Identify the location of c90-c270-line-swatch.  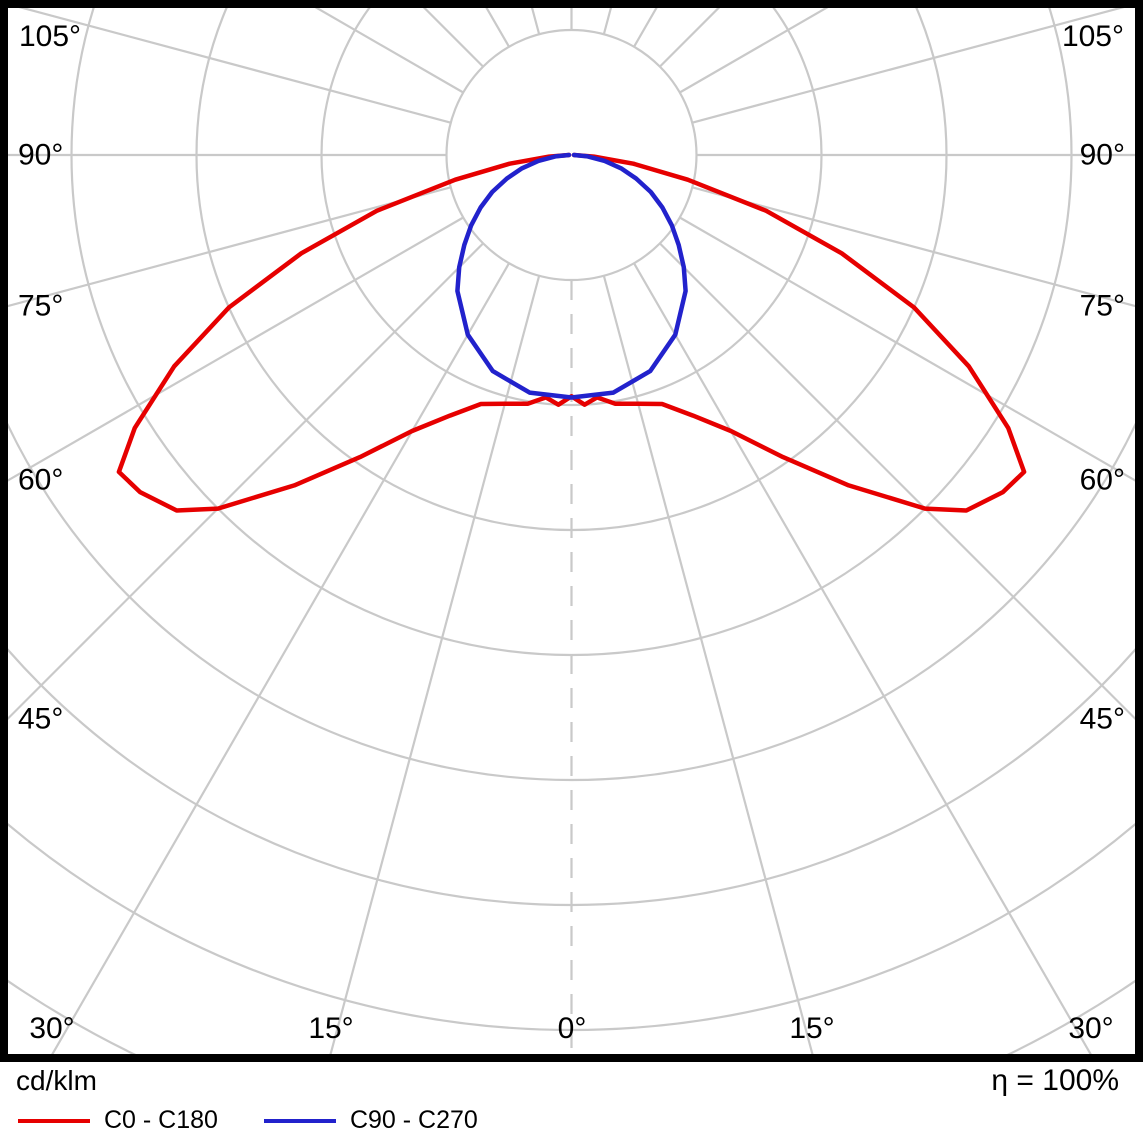
(299, 1120).